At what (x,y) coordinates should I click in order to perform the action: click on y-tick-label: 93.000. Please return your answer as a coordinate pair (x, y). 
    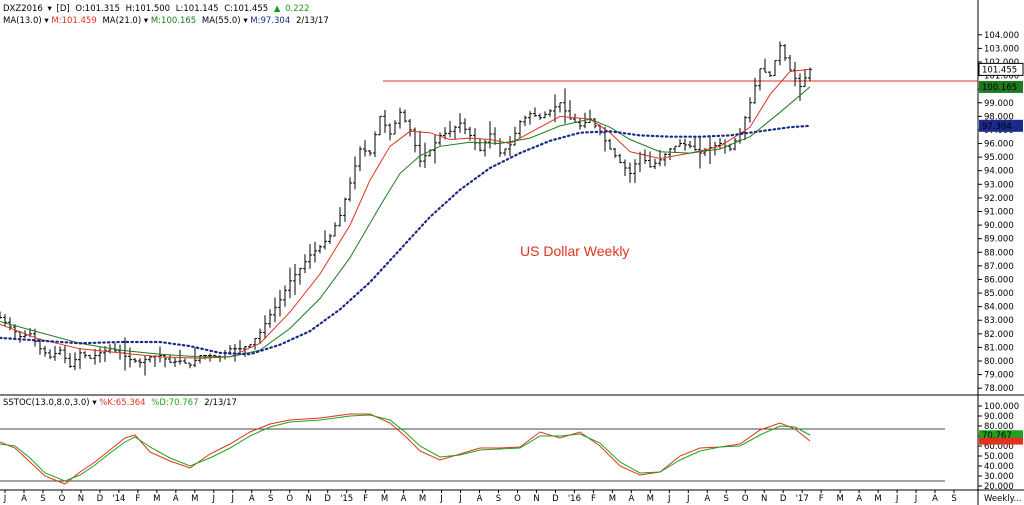
    Looking at the image, I should click on (999, 185).